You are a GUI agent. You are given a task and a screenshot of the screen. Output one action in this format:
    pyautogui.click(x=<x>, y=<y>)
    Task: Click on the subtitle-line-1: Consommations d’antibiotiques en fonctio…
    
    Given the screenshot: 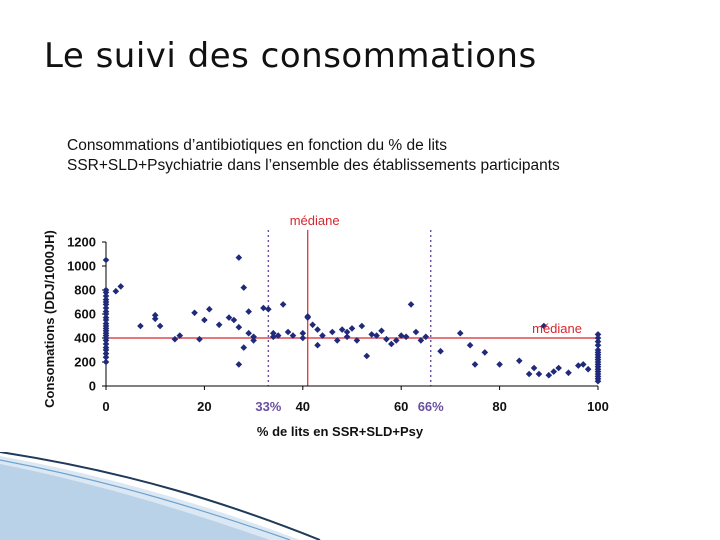 What is the action you would take?
    pyautogui.click(x=257, y=145)
    